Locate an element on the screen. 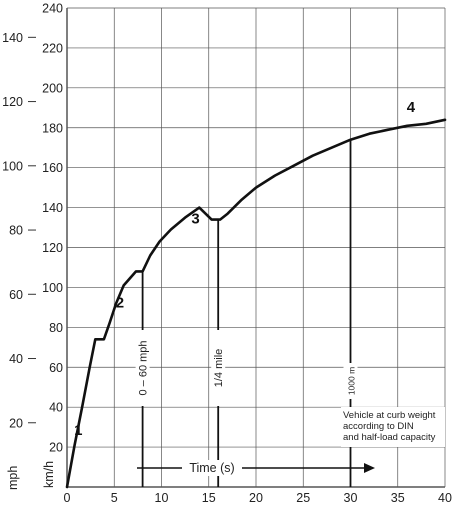 Image resolution: width=455 pixels, height=505 pixels. x-axis-title: Time (s) is located at coordinates (211, 468).